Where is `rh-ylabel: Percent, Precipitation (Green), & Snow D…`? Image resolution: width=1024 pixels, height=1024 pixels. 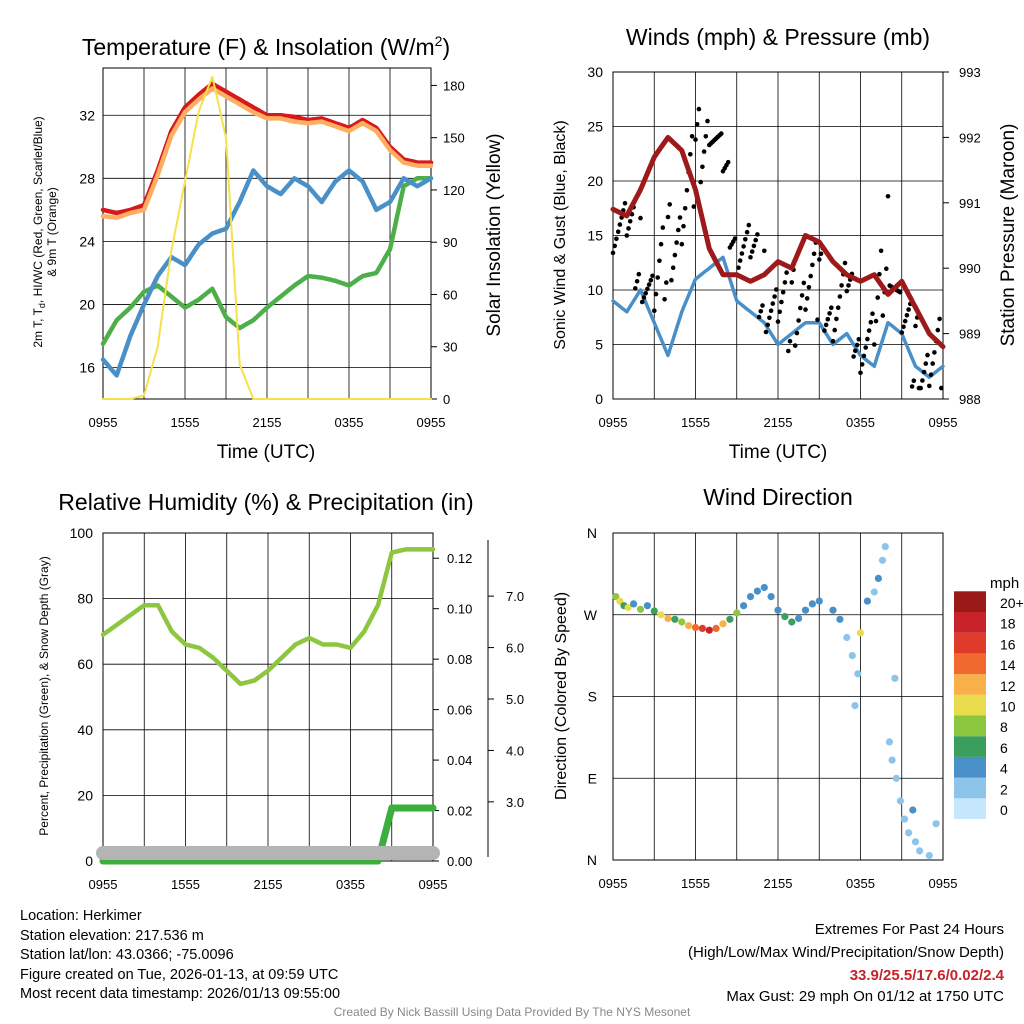
rh-ylabel: Percent, Precipitation (Green), & Snow D… is located at coordinates (44, 695).